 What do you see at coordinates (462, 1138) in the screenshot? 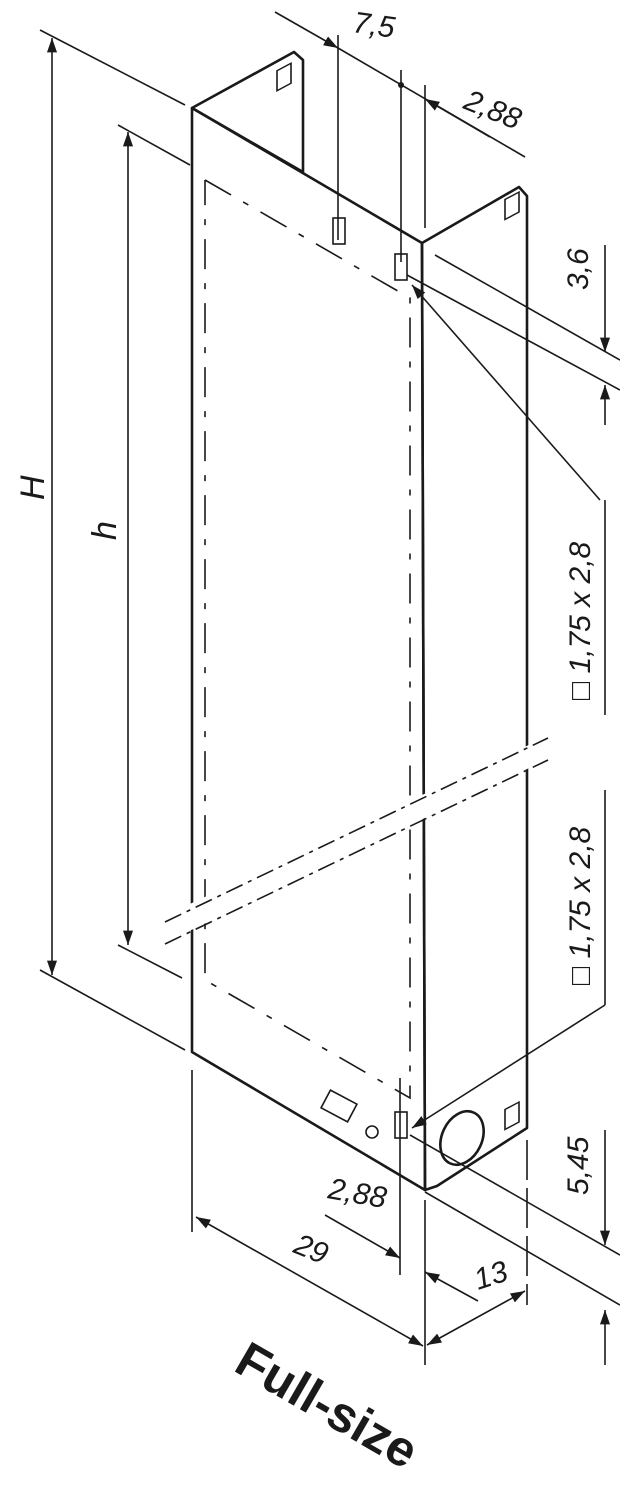
I see `round-hole` at bounding box center [462, 1138].